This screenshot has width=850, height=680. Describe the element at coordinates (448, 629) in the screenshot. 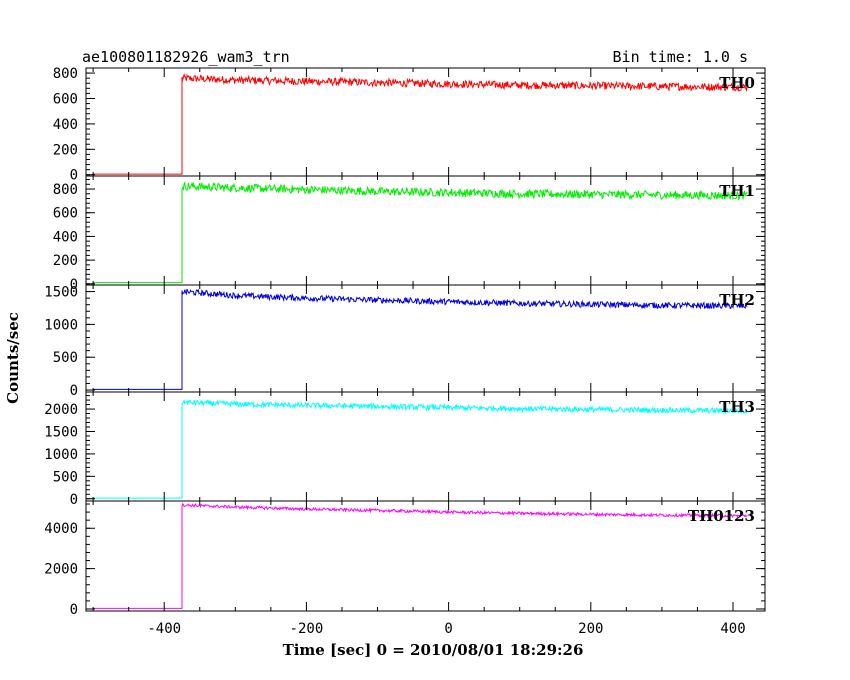

I see `x-tick-label: 0` at that location.